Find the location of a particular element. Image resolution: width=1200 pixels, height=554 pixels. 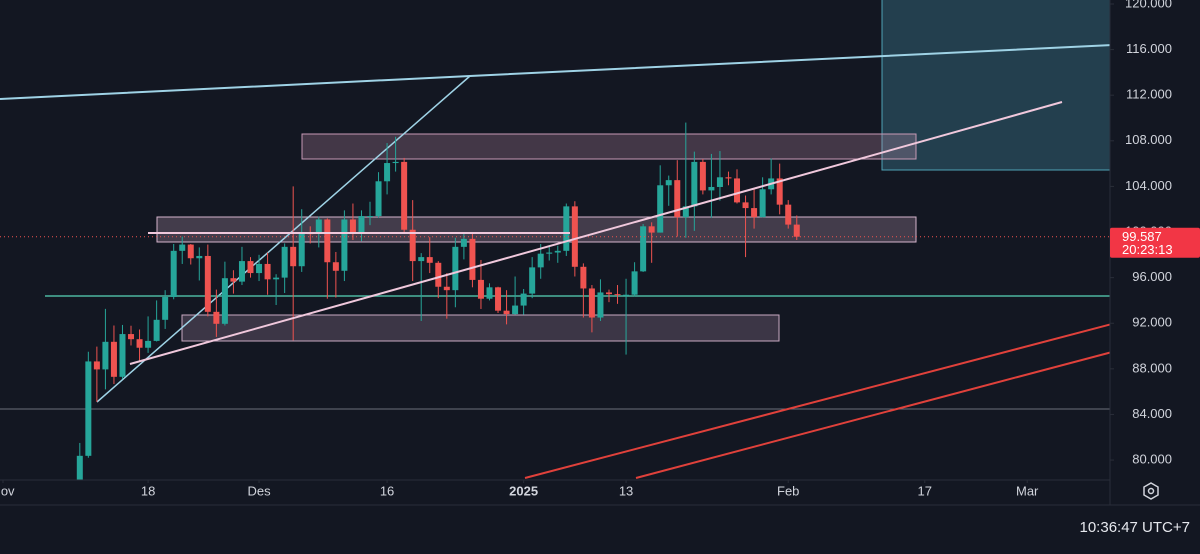

settings-icon is located at coordinates (1151, 491).